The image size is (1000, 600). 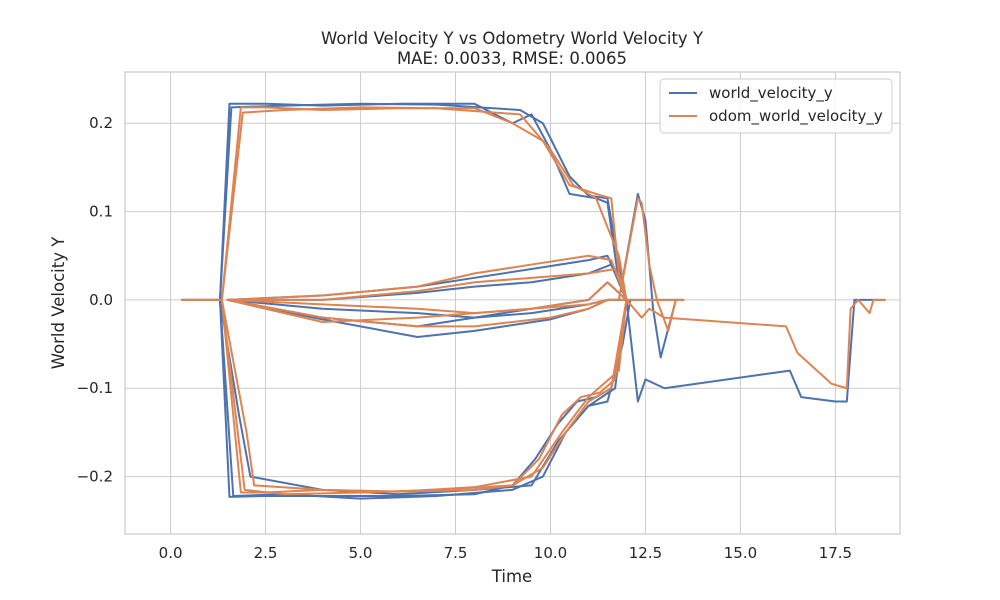 I want to click on legend-label-odom-world-velocity-y: odom_world_velocity_y, so click(x=796, y=116).